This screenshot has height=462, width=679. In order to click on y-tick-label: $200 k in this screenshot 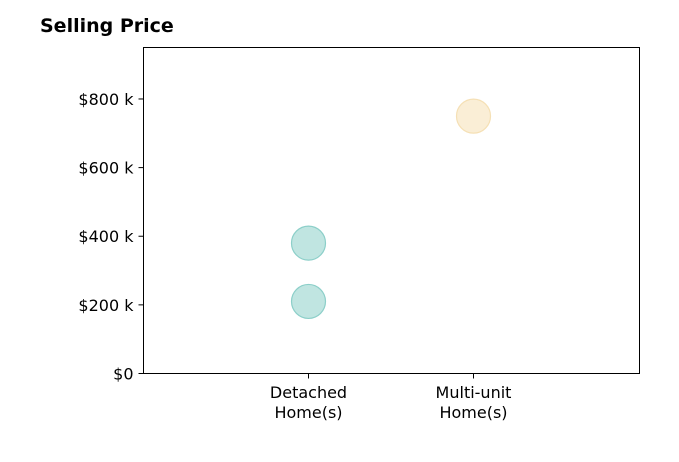, I will do `click(106, 305)`.